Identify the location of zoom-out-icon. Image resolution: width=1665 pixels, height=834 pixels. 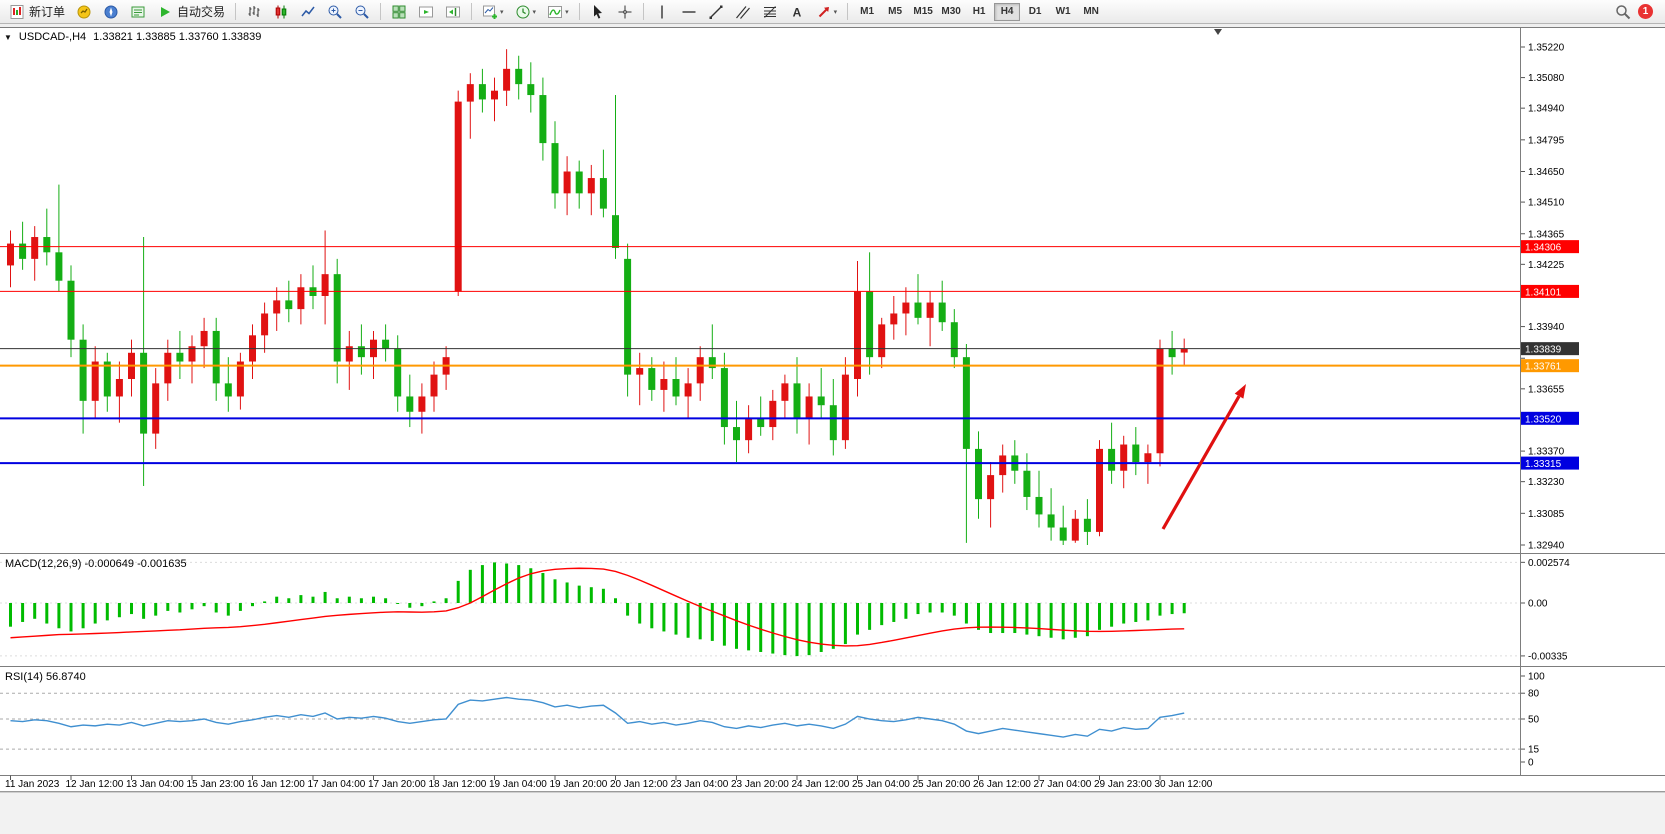
(362, 12).